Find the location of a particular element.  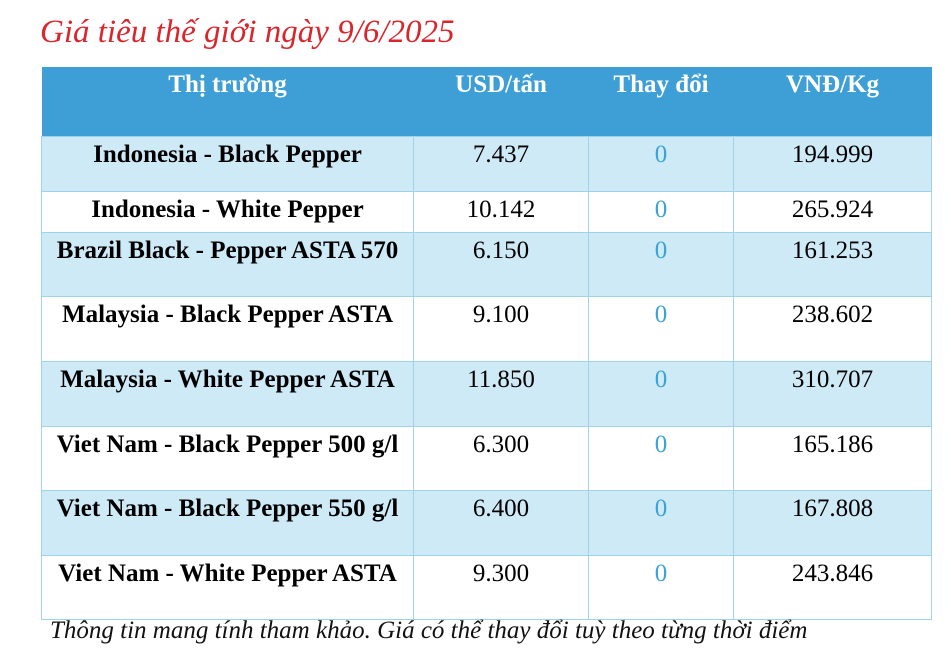

market-cell: Viet Nam - Black Pepper 550 g/l is located at coordinates (227, 523).